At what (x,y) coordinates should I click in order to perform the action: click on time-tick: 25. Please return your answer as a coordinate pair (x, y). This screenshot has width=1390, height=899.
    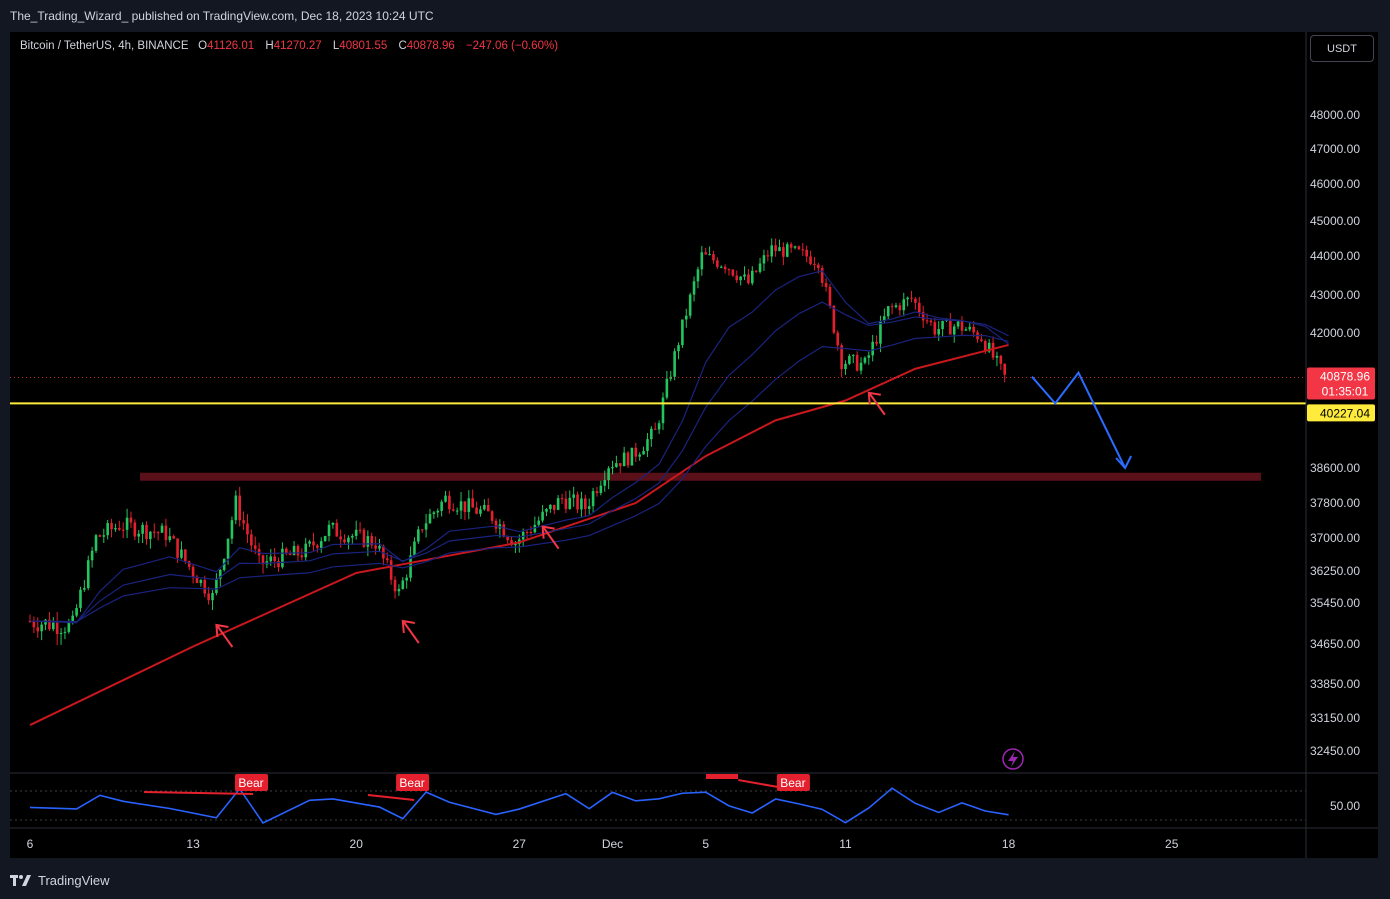
    Looking at the image, I should click on (1172, 844).